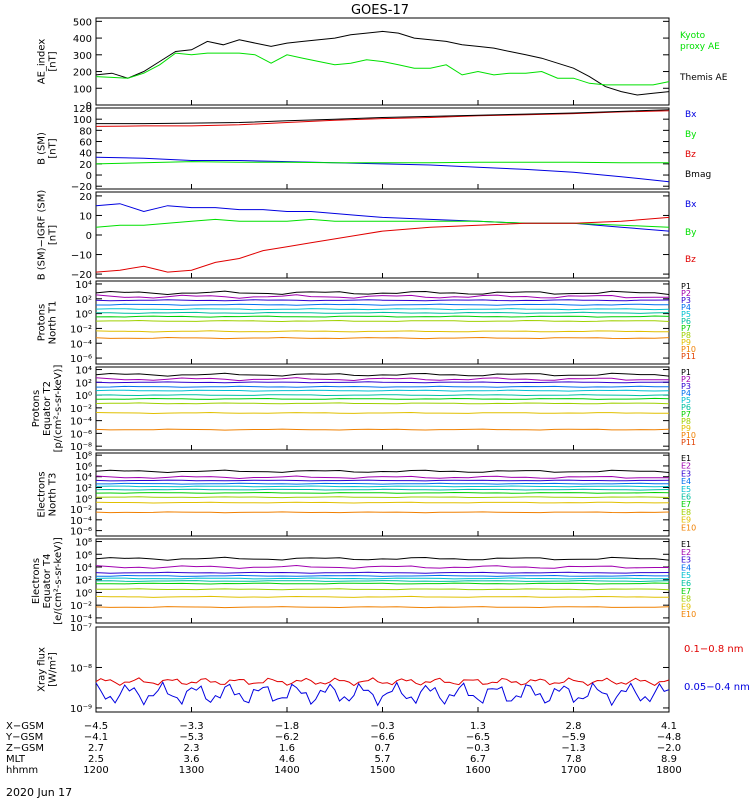  Describe the element at coordinates (477, 770) in the screenshot. I see `x-row-value: 1600` at that location.